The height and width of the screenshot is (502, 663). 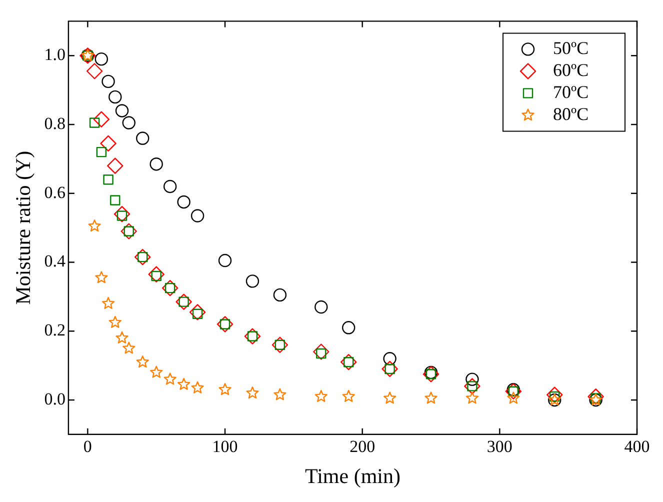 What do you see at coordinates (571, 114) in the screenshot?
I see `legend-label: 80ºC` at bounding box center [571, 114].